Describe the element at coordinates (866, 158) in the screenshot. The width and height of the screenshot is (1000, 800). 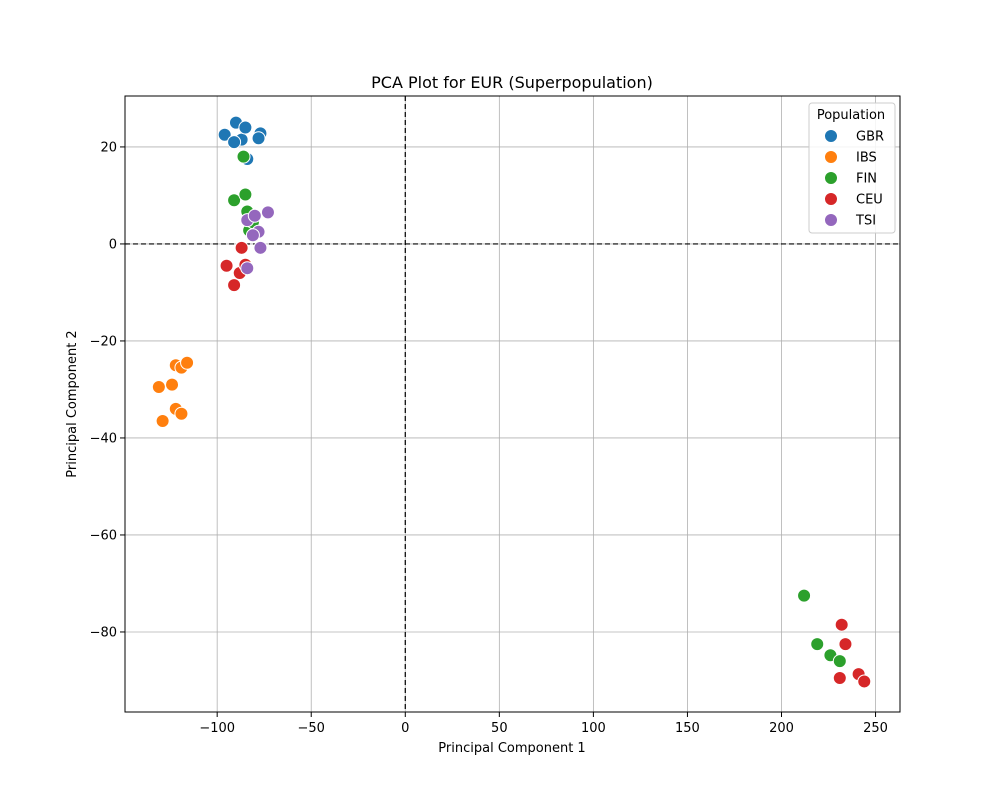
I see `legend-label-ibs: IBS` at that location.